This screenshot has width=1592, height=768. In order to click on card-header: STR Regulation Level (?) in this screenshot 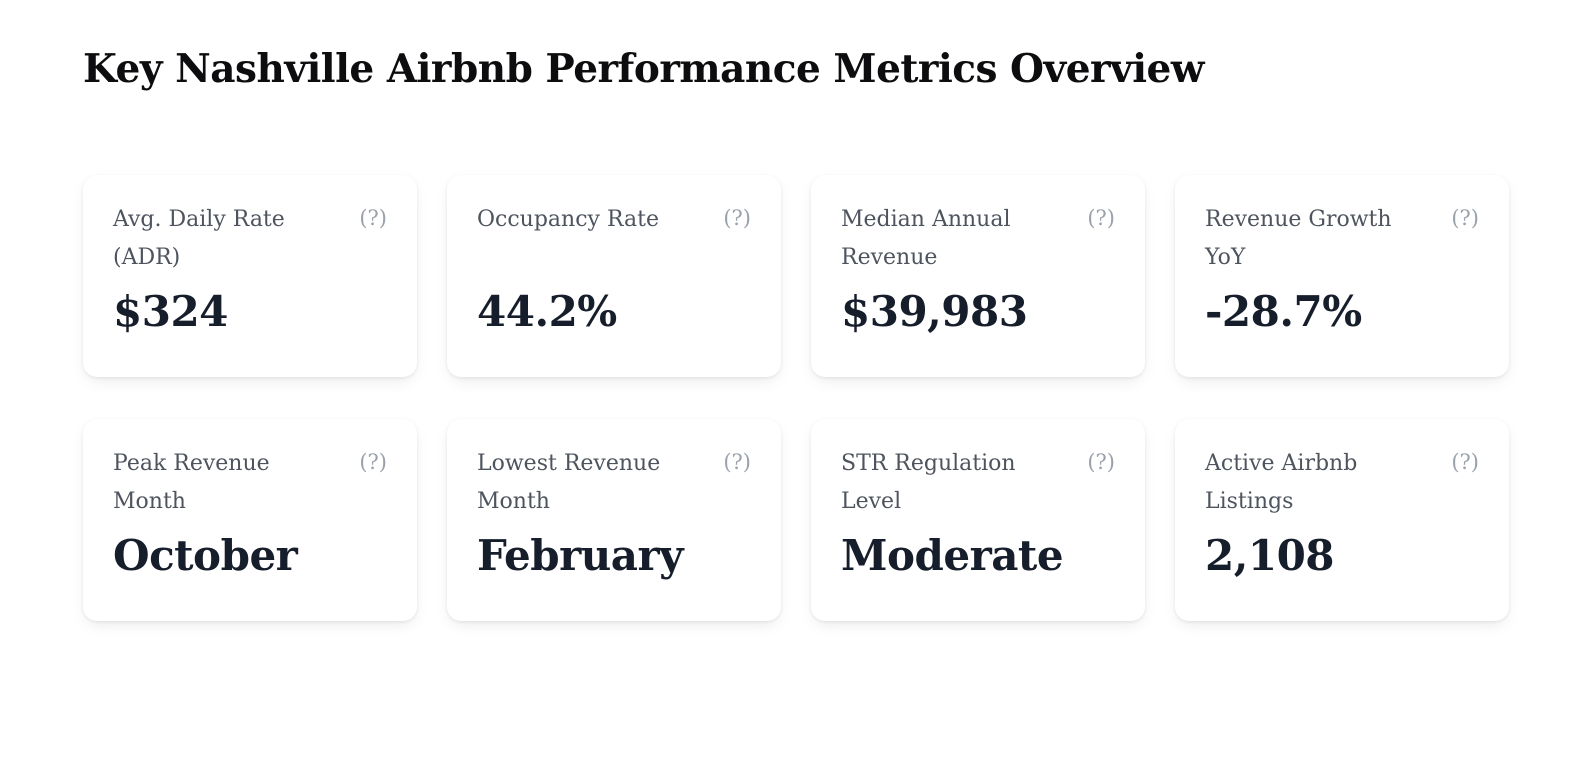, I will do `click(978, 484)`.